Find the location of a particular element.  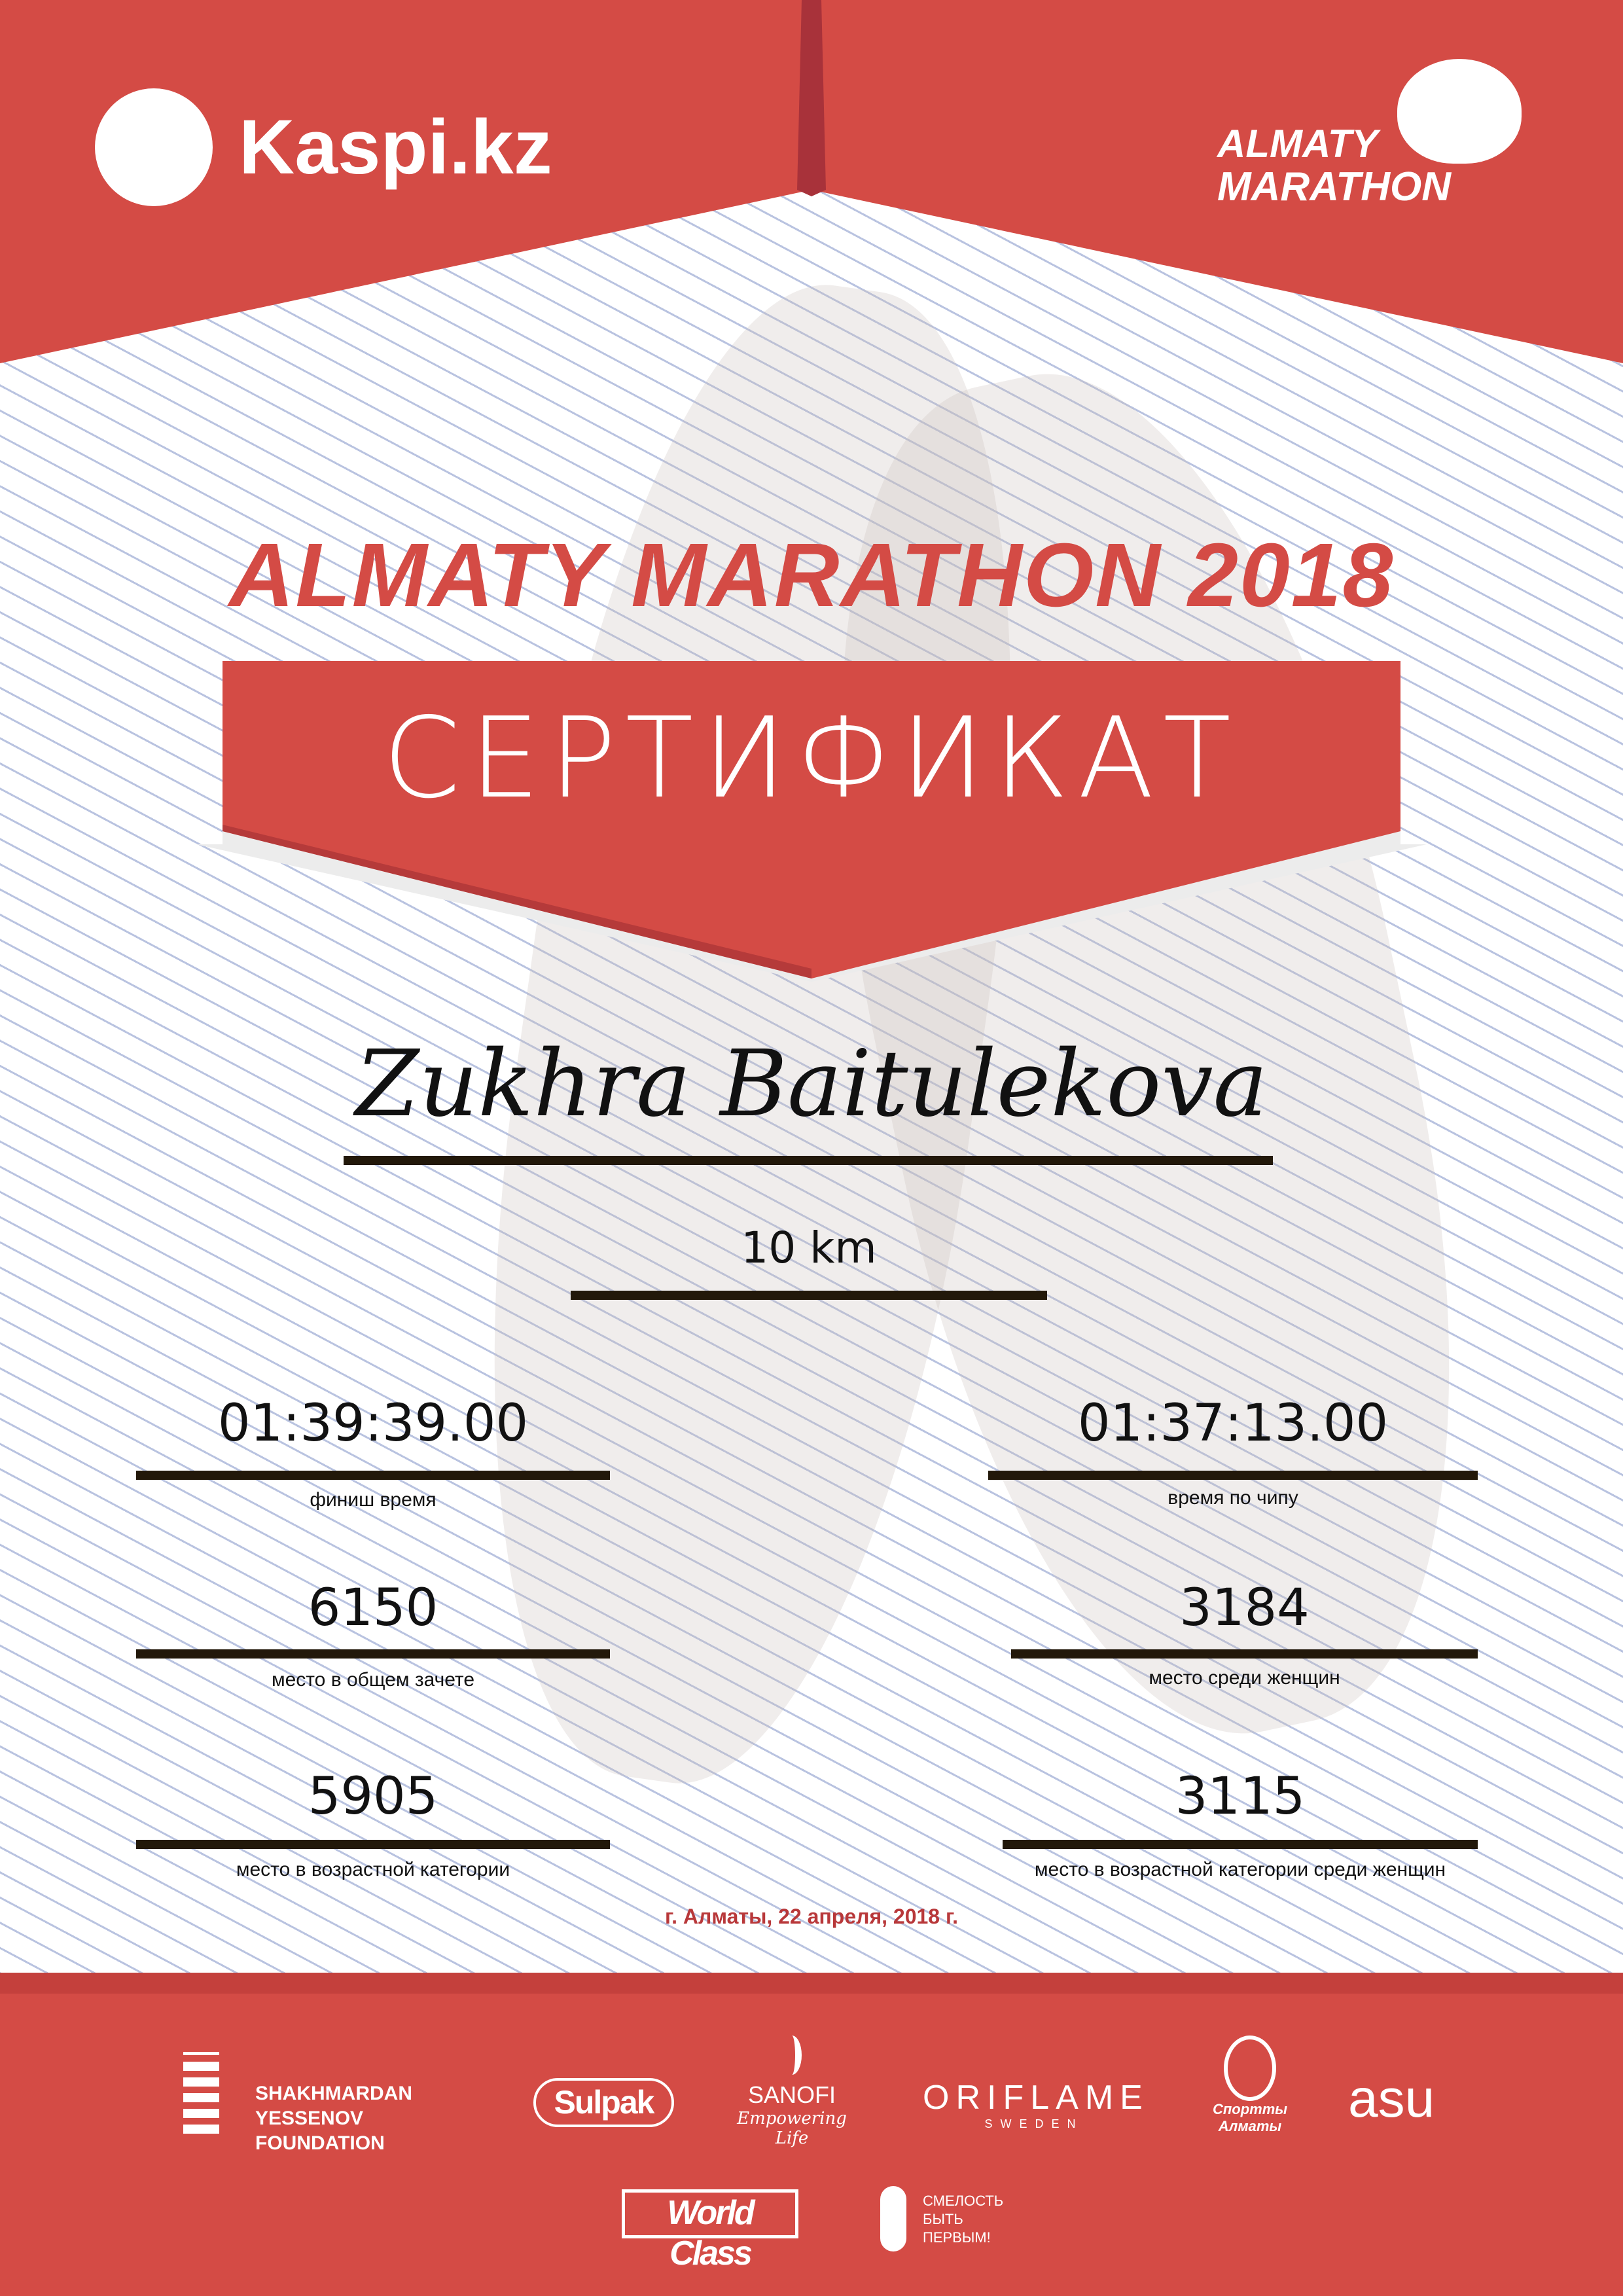

sport-almaty-logo: Спортты Алматы is located at coordinates (1250, 2085).